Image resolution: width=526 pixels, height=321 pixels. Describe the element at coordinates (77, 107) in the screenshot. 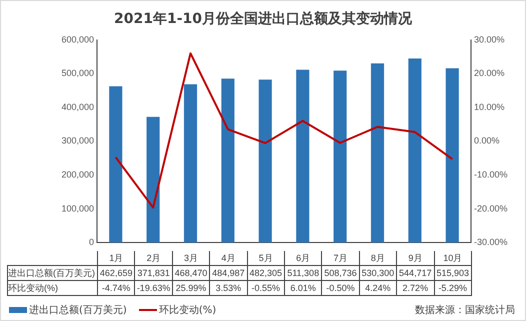

I see `y-tick-label: 400,000` at that location.